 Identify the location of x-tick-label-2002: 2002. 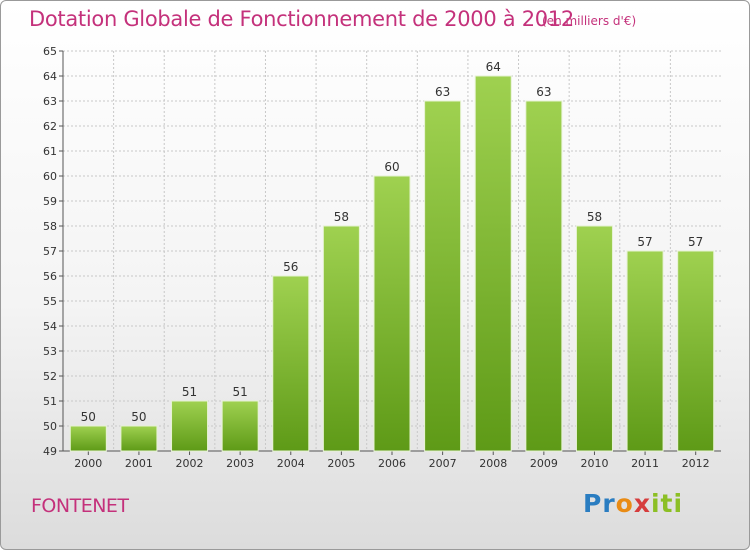
(190, 463).